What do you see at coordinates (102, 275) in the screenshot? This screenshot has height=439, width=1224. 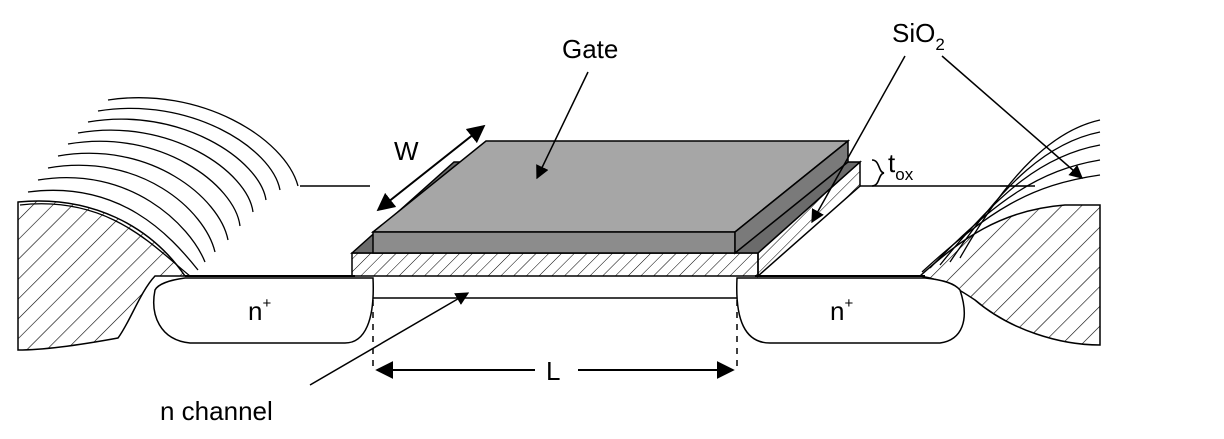 I see `left-field-oxide` at bounding box center [102, 275].